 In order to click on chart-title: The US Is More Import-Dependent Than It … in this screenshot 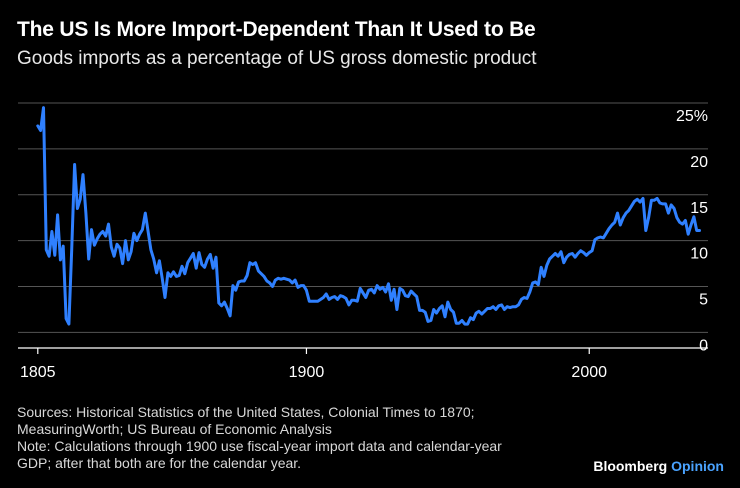, I will do `click(276, 29)`.